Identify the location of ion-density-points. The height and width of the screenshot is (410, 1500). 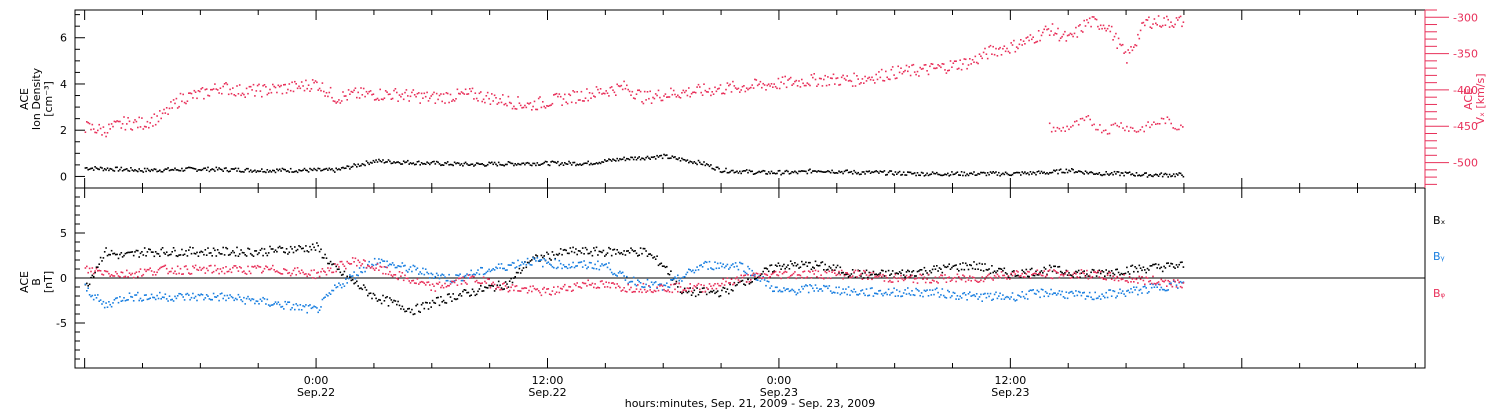
(634, 165).